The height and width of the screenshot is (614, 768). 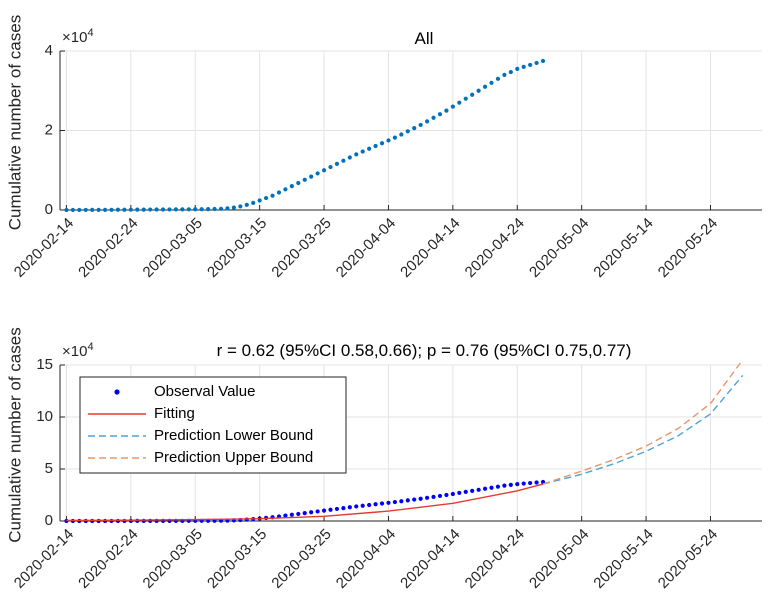 I want to click on legend-marker, so click(x=117, y=392).